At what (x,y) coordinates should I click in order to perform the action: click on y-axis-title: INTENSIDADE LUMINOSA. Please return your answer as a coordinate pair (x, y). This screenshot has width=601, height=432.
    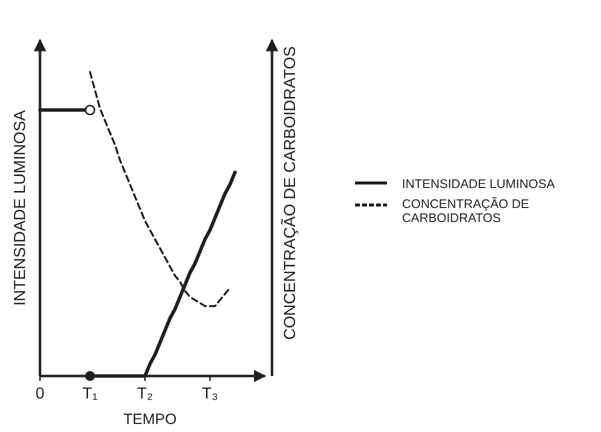
    Looking at the image, I should click on (20, 208).